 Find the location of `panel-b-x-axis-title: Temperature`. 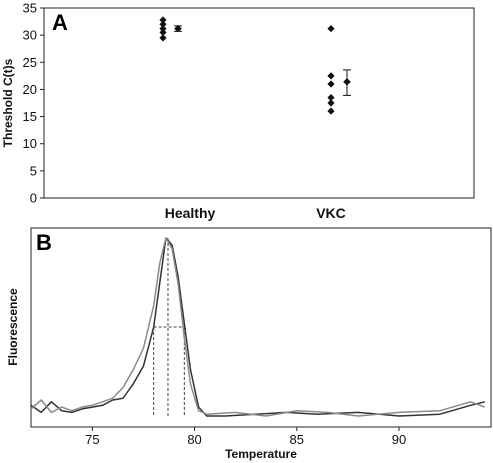

panel-b-x-axis-title: Temperature is located at coordinates (261, 454).